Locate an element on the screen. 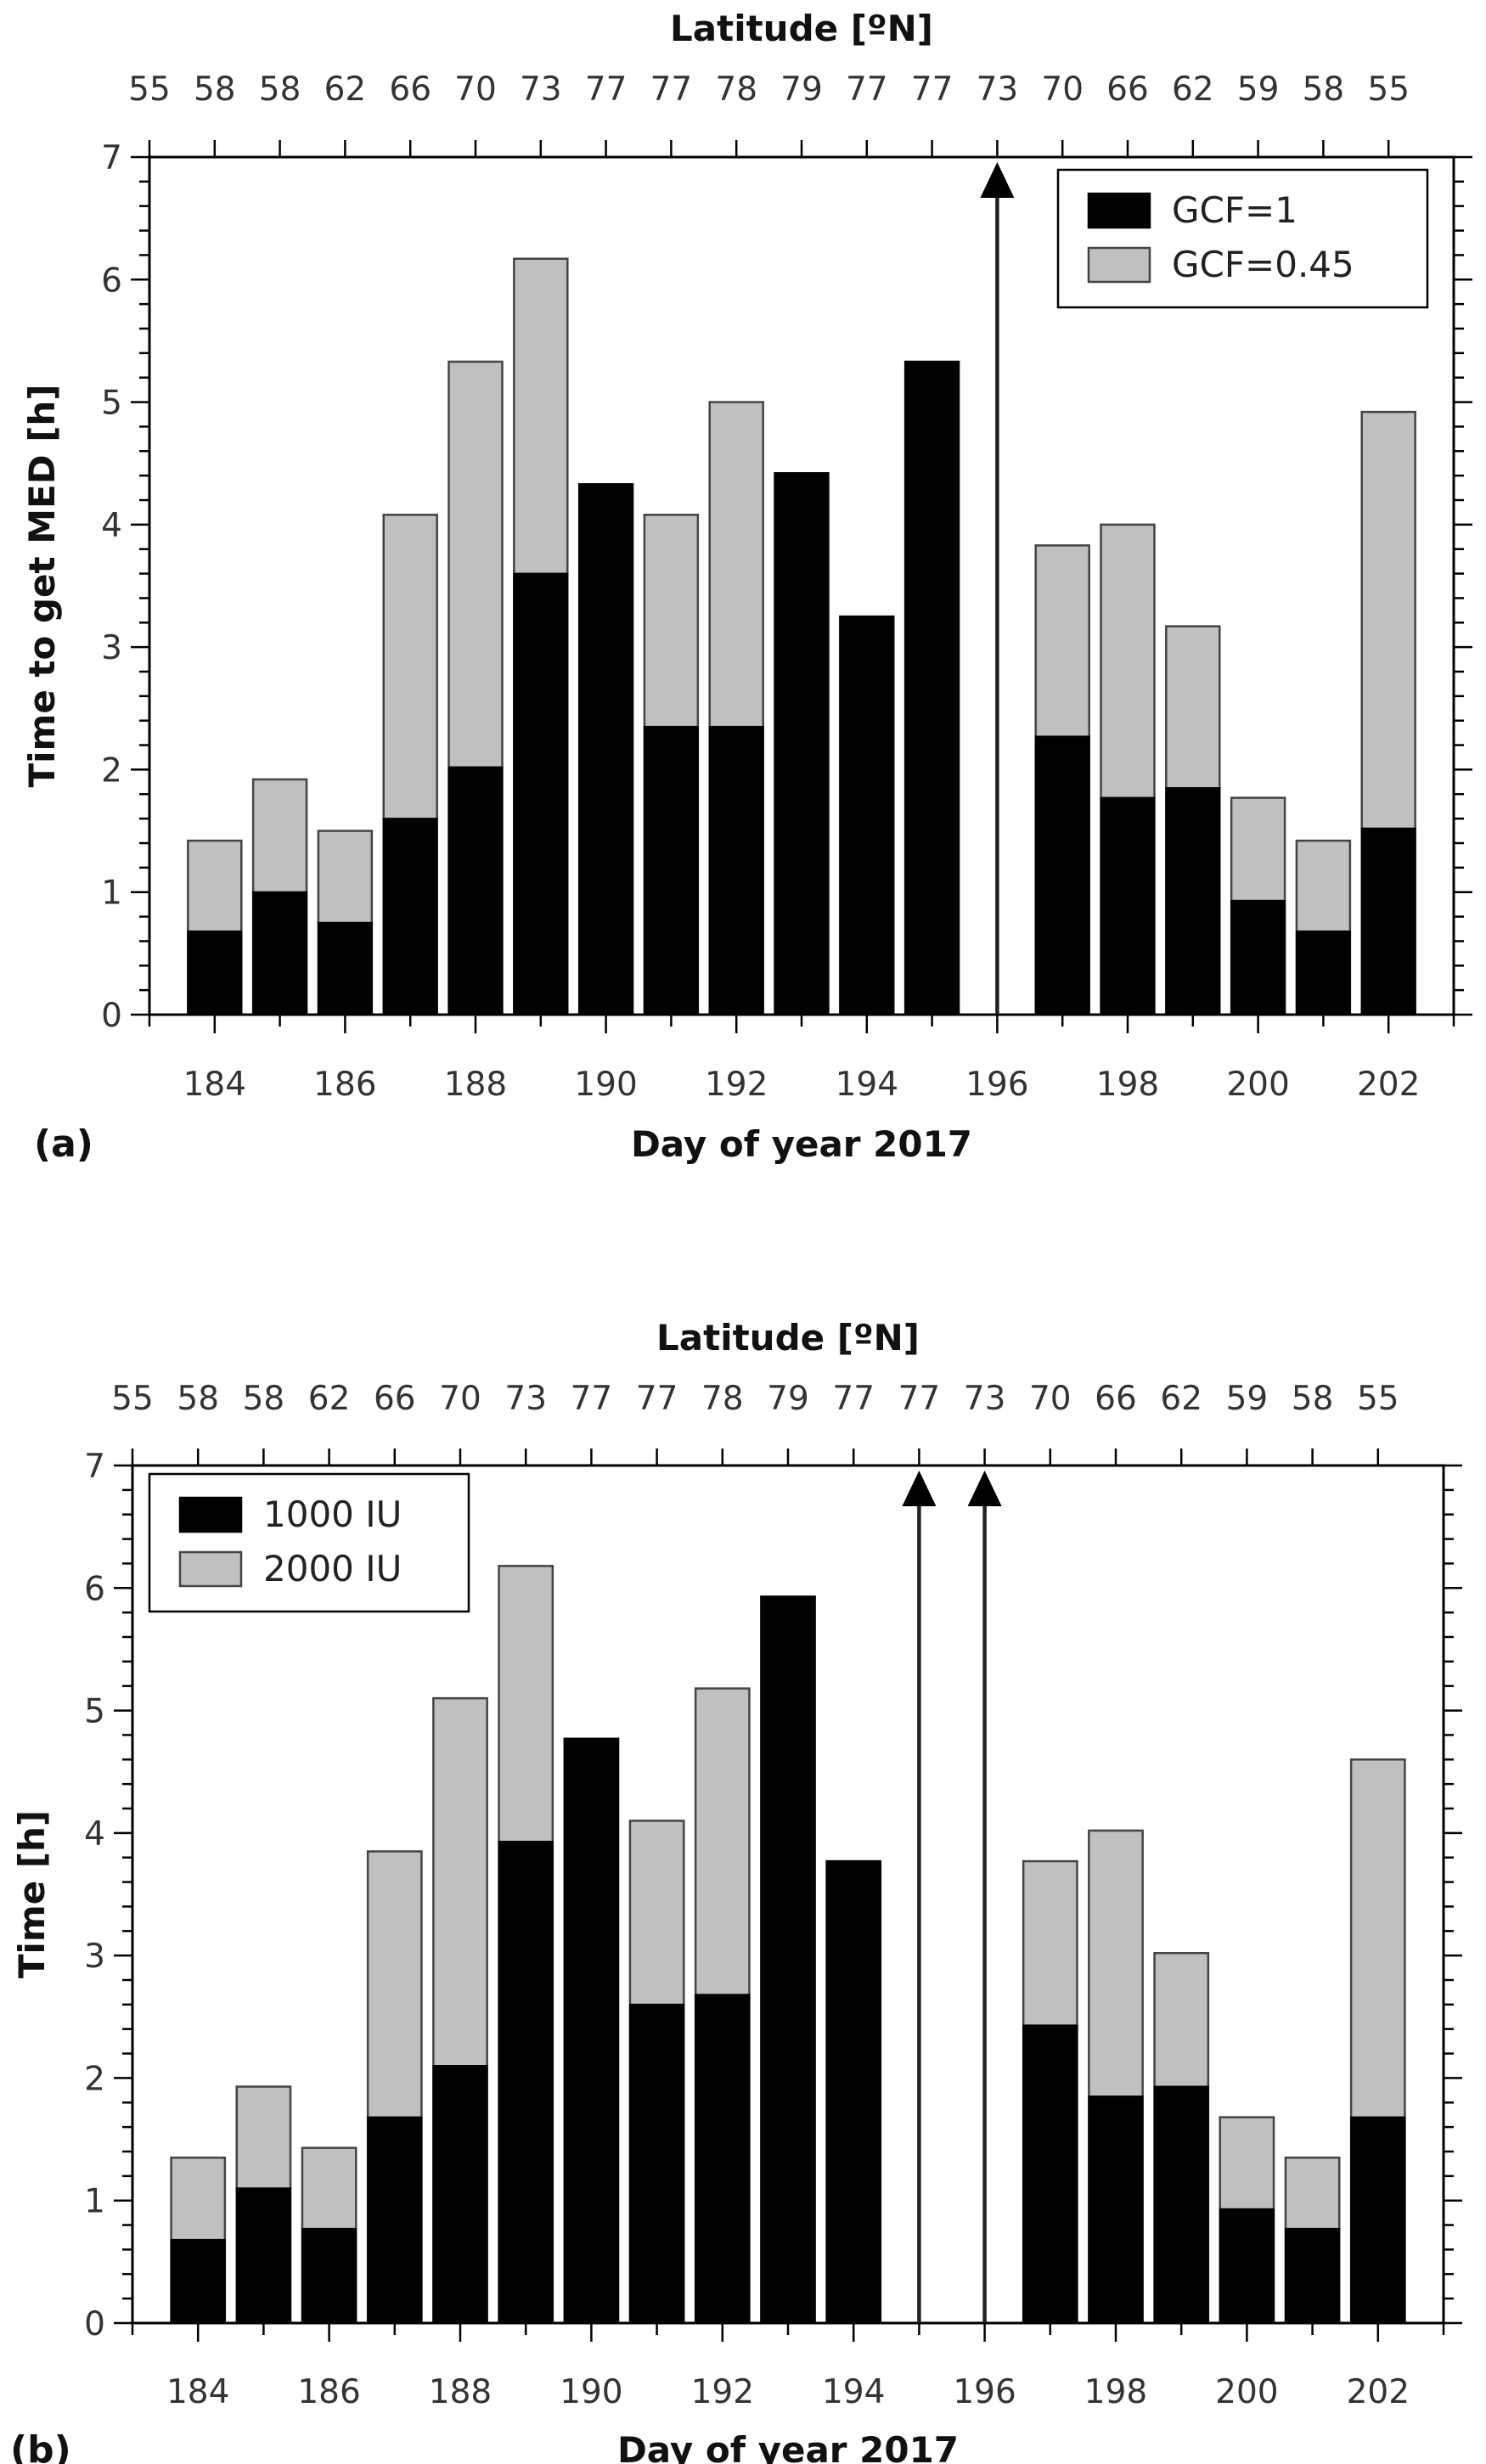  y-axis-title: Time to get MED [h] is located at coordinates (42, 586).